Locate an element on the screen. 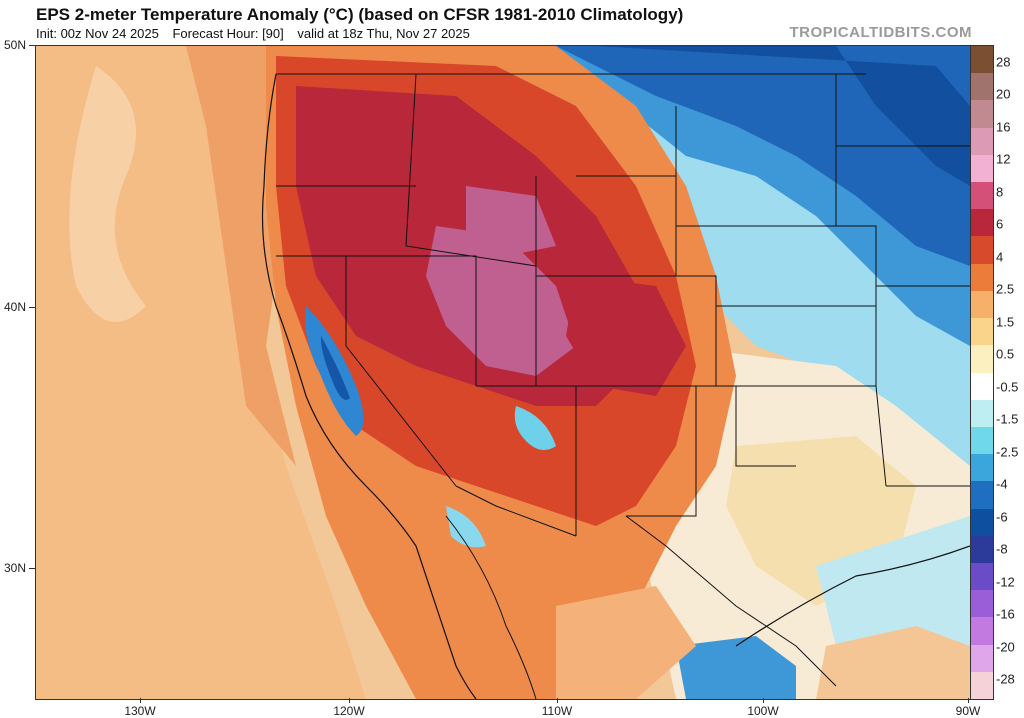 The height and width of the screenshot is (718, 1024). forecast-hour: Forecast Hour: [90] is located at coordinates (228, 33).